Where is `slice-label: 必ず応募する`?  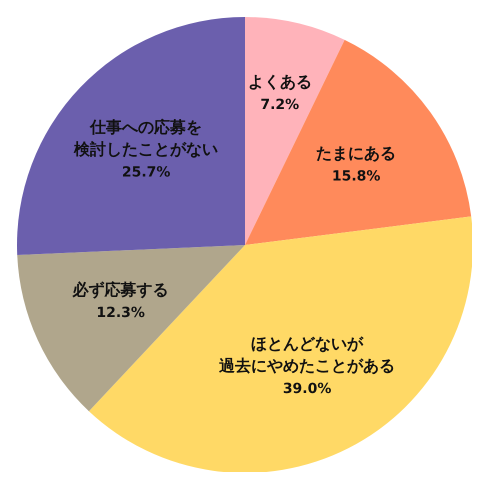
slice-label: 必ず応募する is located at coordinates (120, 290).